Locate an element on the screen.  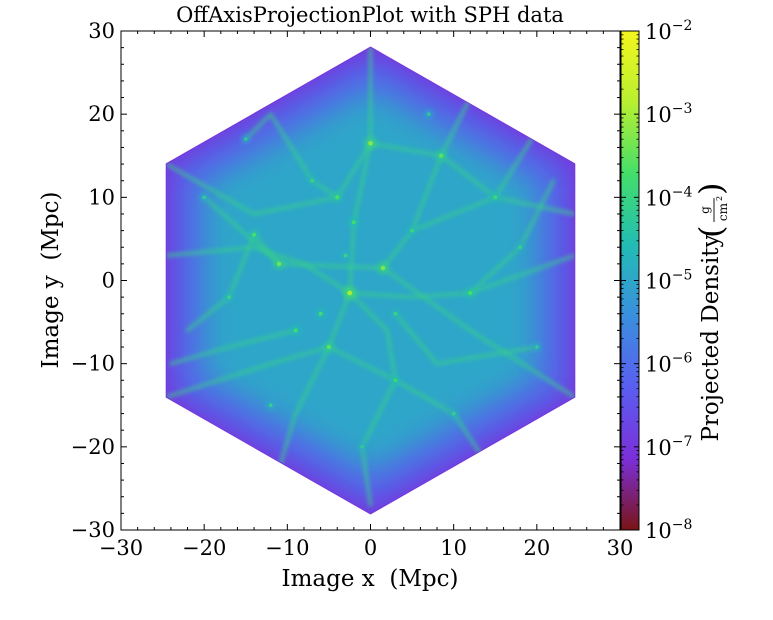
colorbar-label-text: Projected Density is located at coordinates (711, 337).